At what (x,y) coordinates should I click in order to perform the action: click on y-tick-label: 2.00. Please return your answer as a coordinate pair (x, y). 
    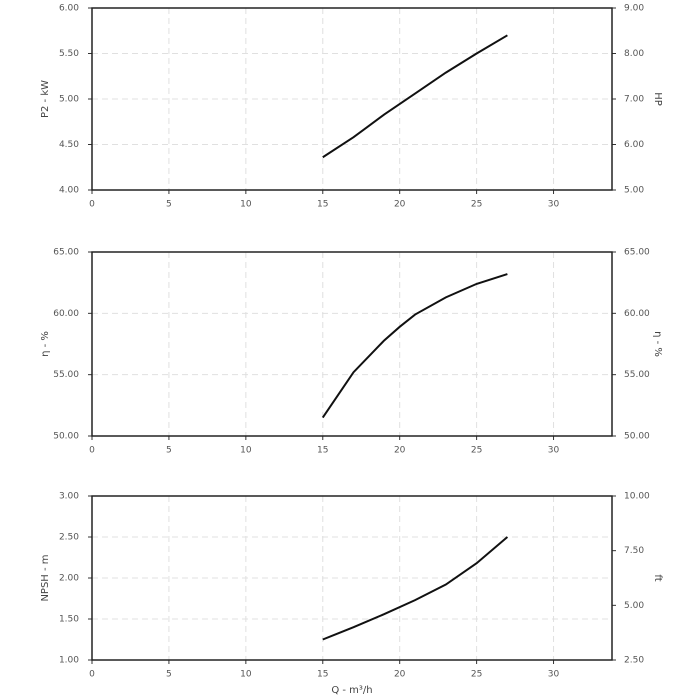
    Looking at the image, I should click on (69, 579).